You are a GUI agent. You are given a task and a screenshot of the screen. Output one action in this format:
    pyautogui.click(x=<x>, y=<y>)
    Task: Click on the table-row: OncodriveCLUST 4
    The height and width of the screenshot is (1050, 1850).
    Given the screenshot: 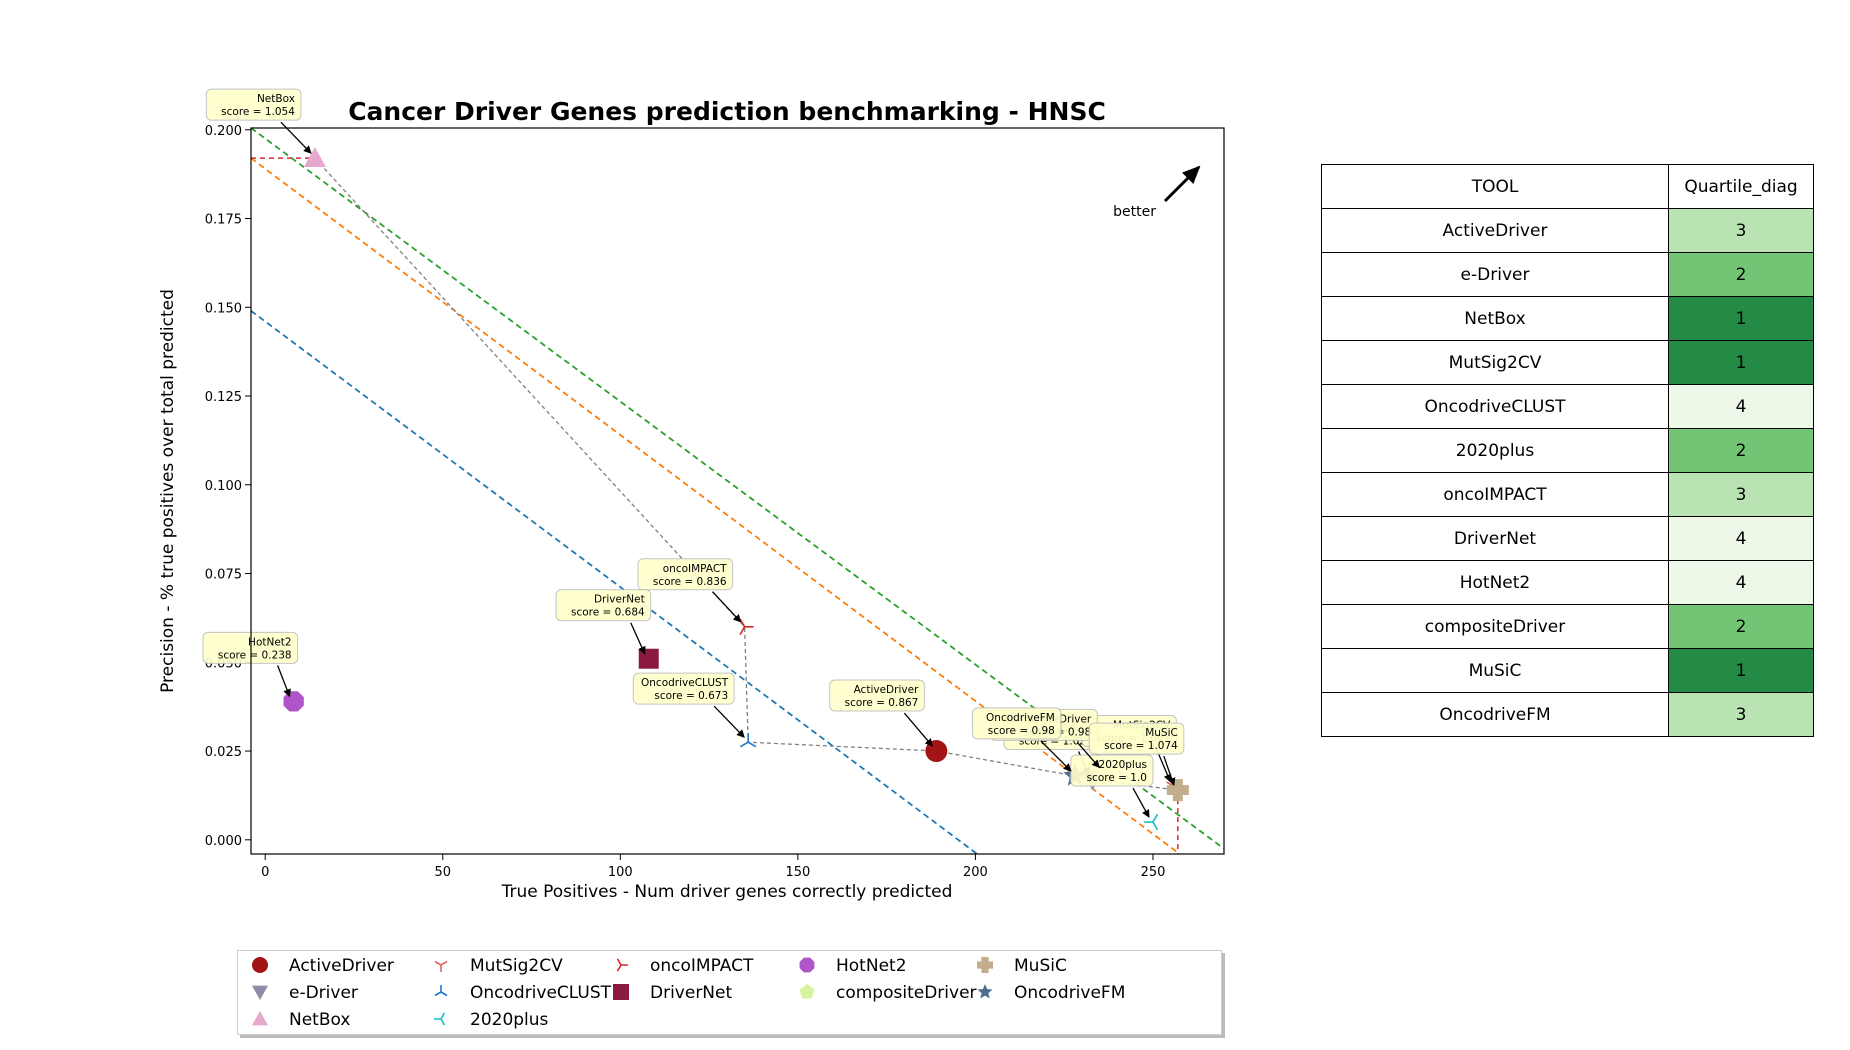 What is the action you would take?
    pyautogui.click(x=1567, y=406)
    